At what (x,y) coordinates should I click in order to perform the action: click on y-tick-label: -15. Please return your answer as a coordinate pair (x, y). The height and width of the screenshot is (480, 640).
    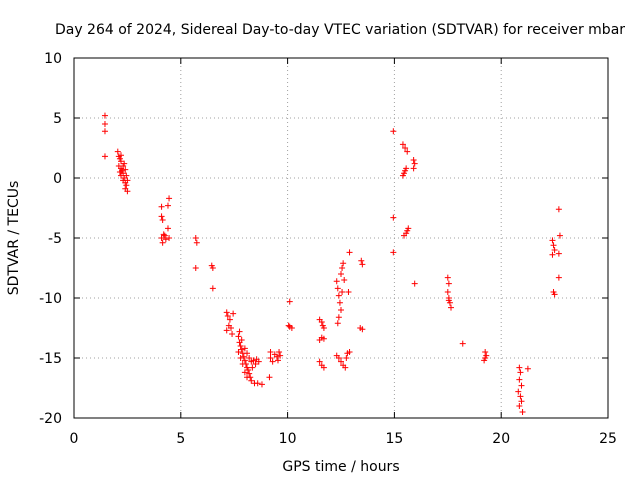
    Looking at the image, I should click on (50, 359).